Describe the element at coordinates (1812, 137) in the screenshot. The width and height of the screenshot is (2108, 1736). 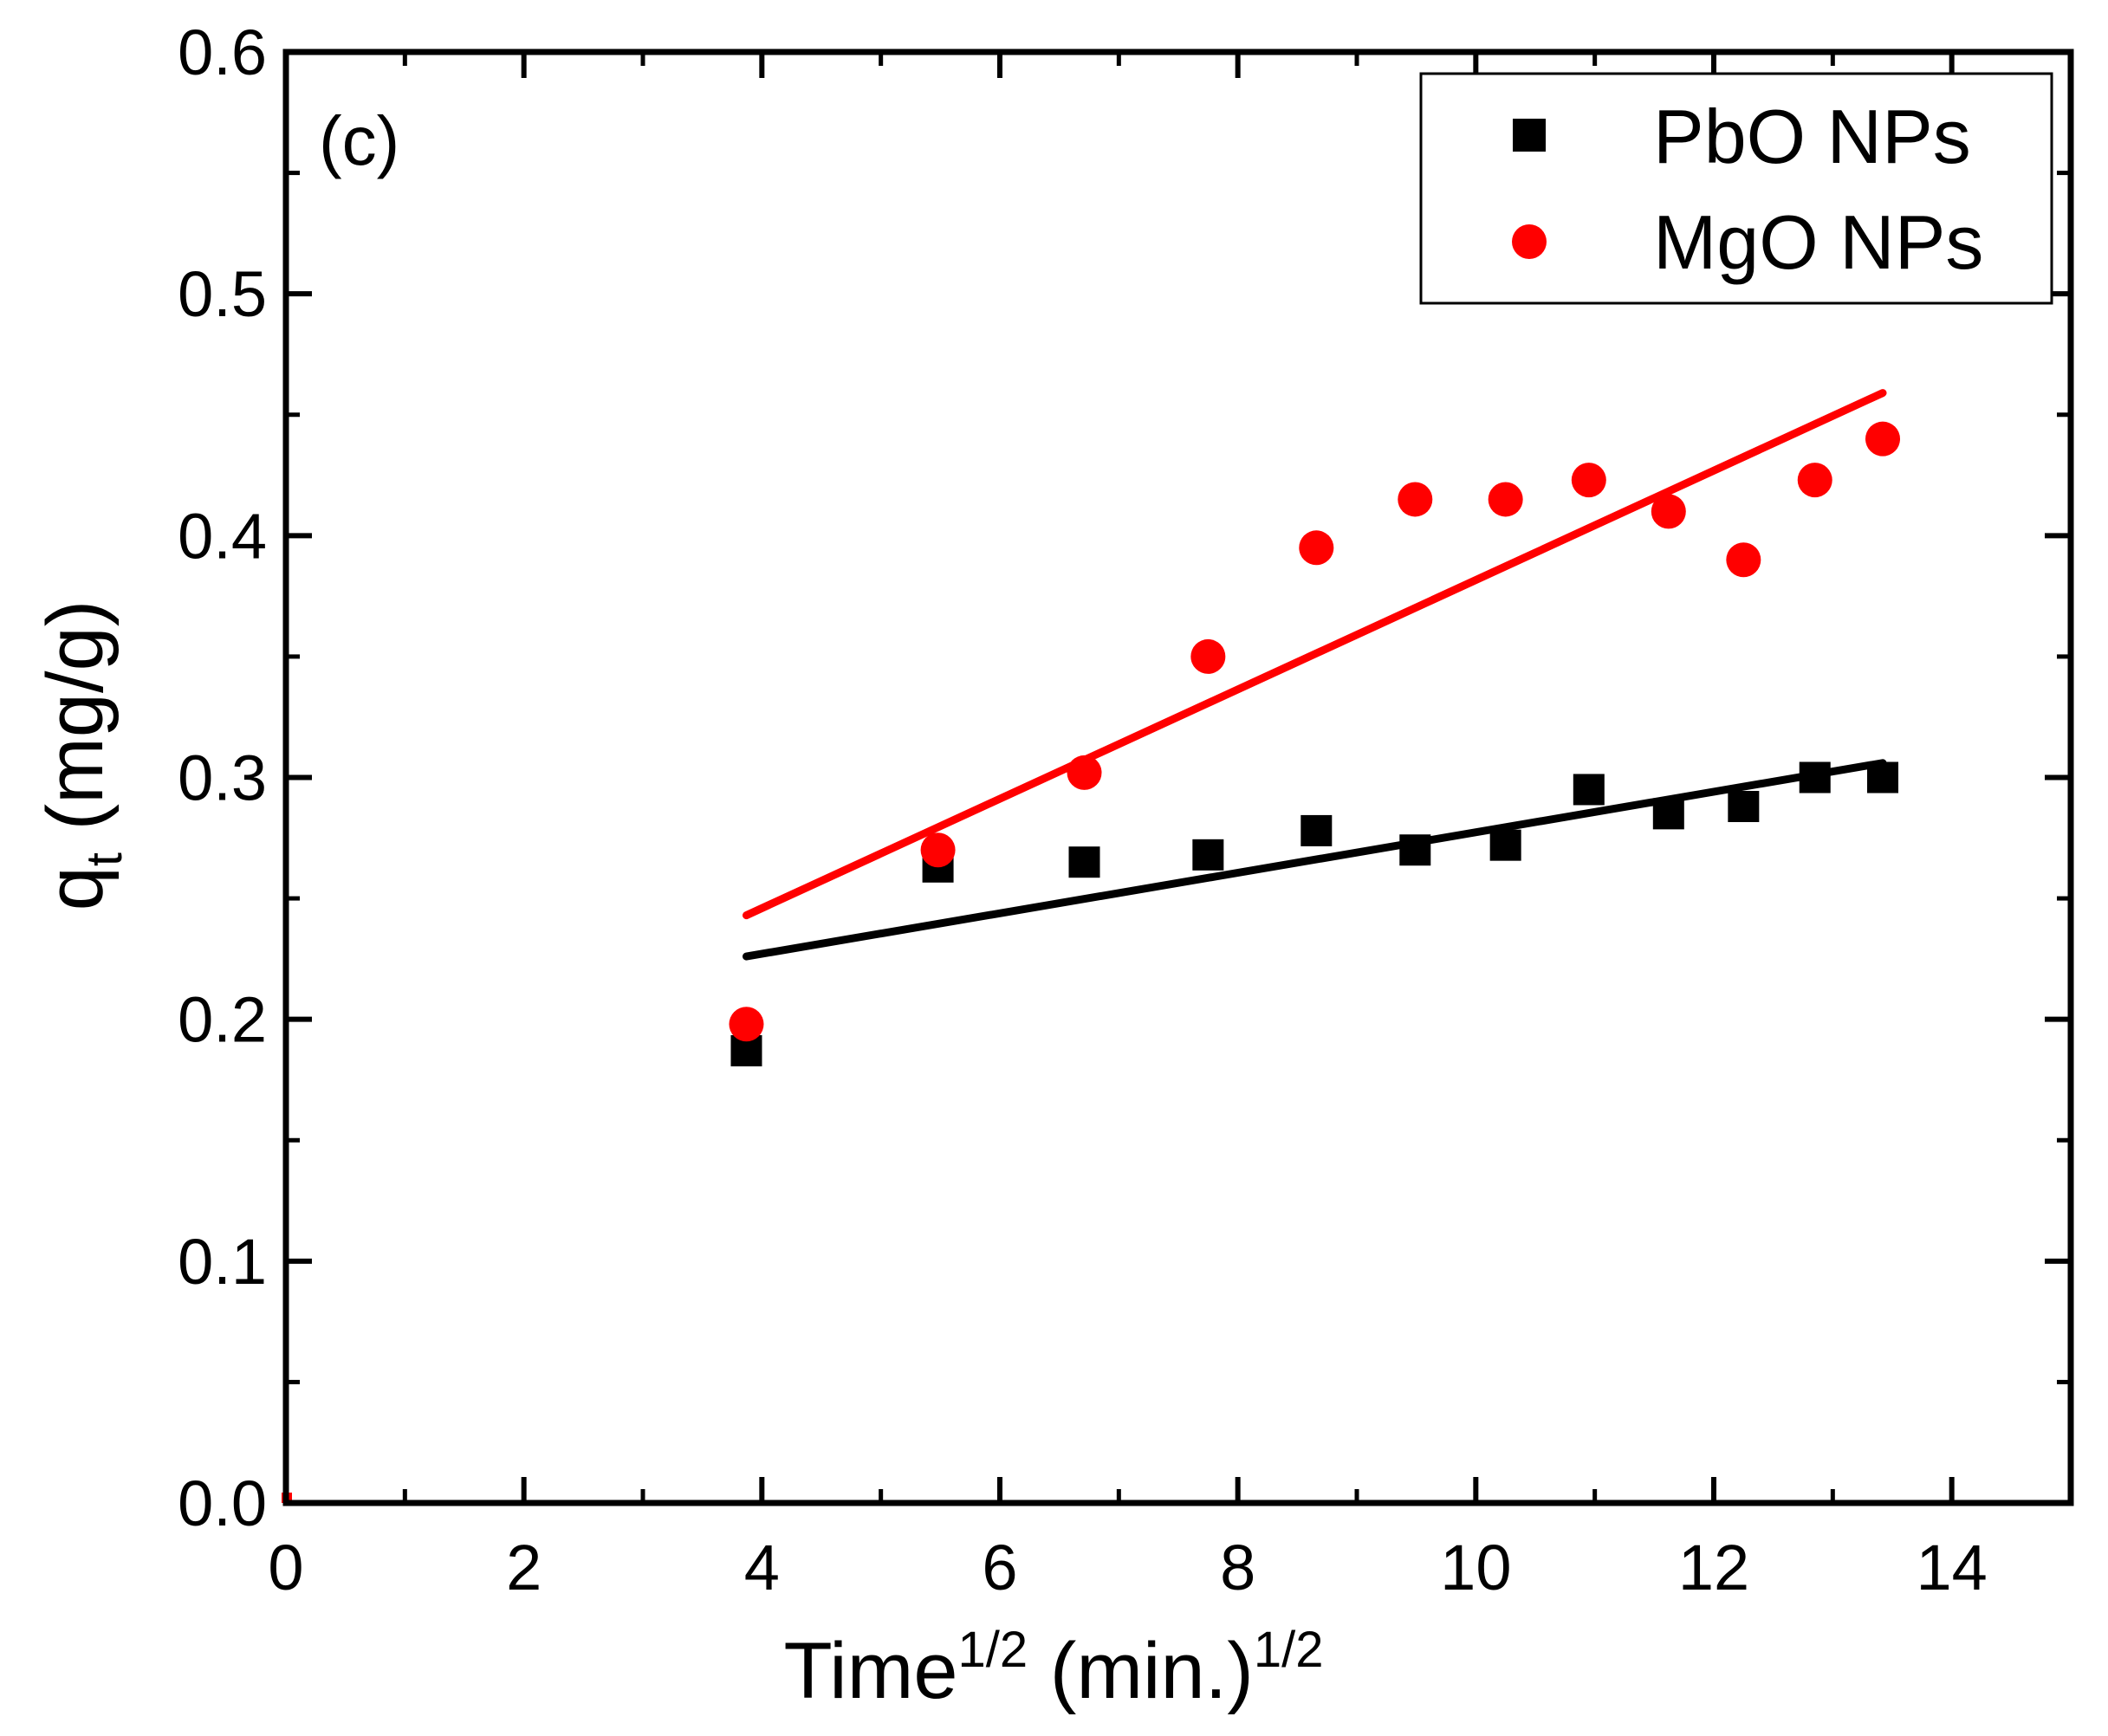
I see `legend-label-pbo: PbO NPs` at that location.